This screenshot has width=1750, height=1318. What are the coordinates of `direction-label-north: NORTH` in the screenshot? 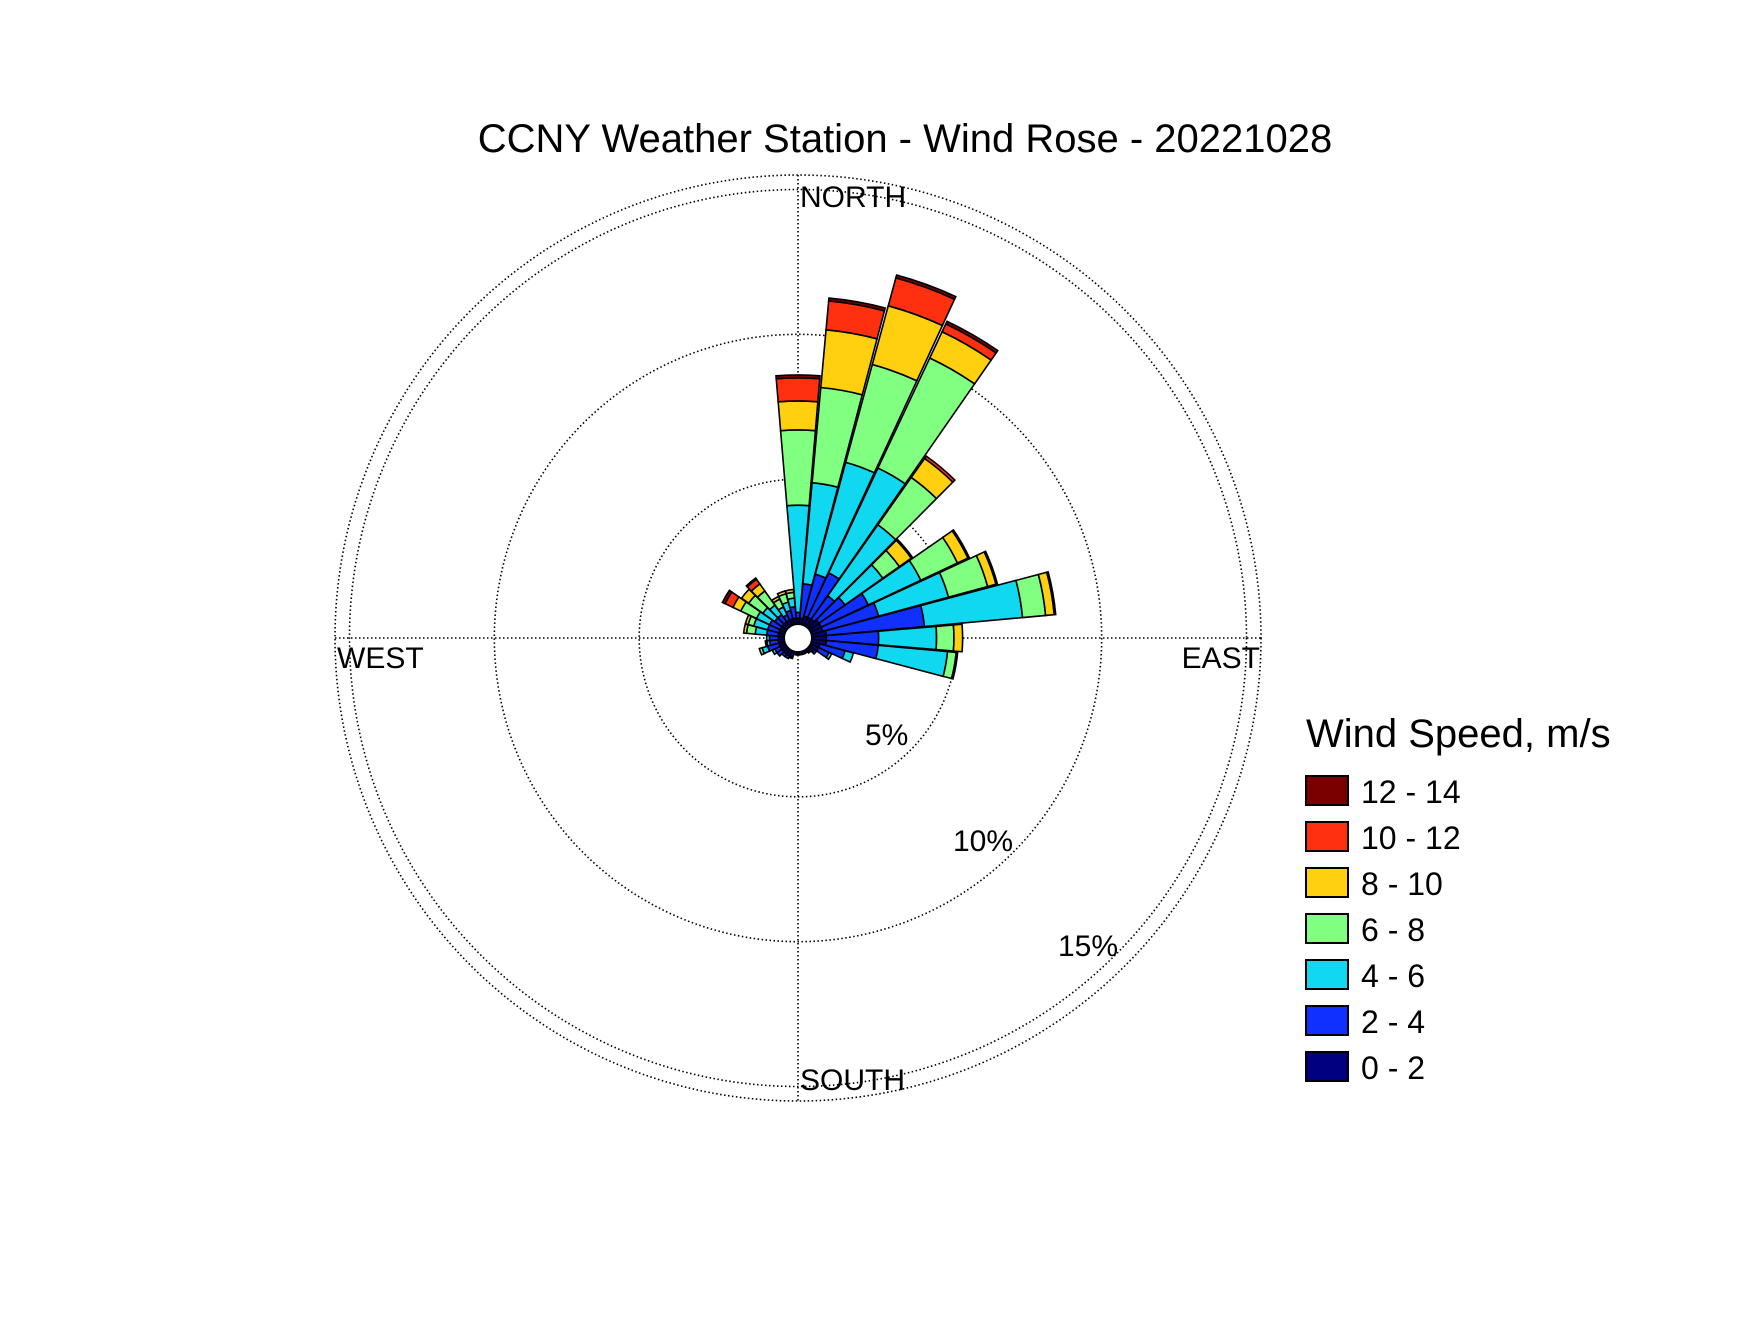 It's located at (853, 197).